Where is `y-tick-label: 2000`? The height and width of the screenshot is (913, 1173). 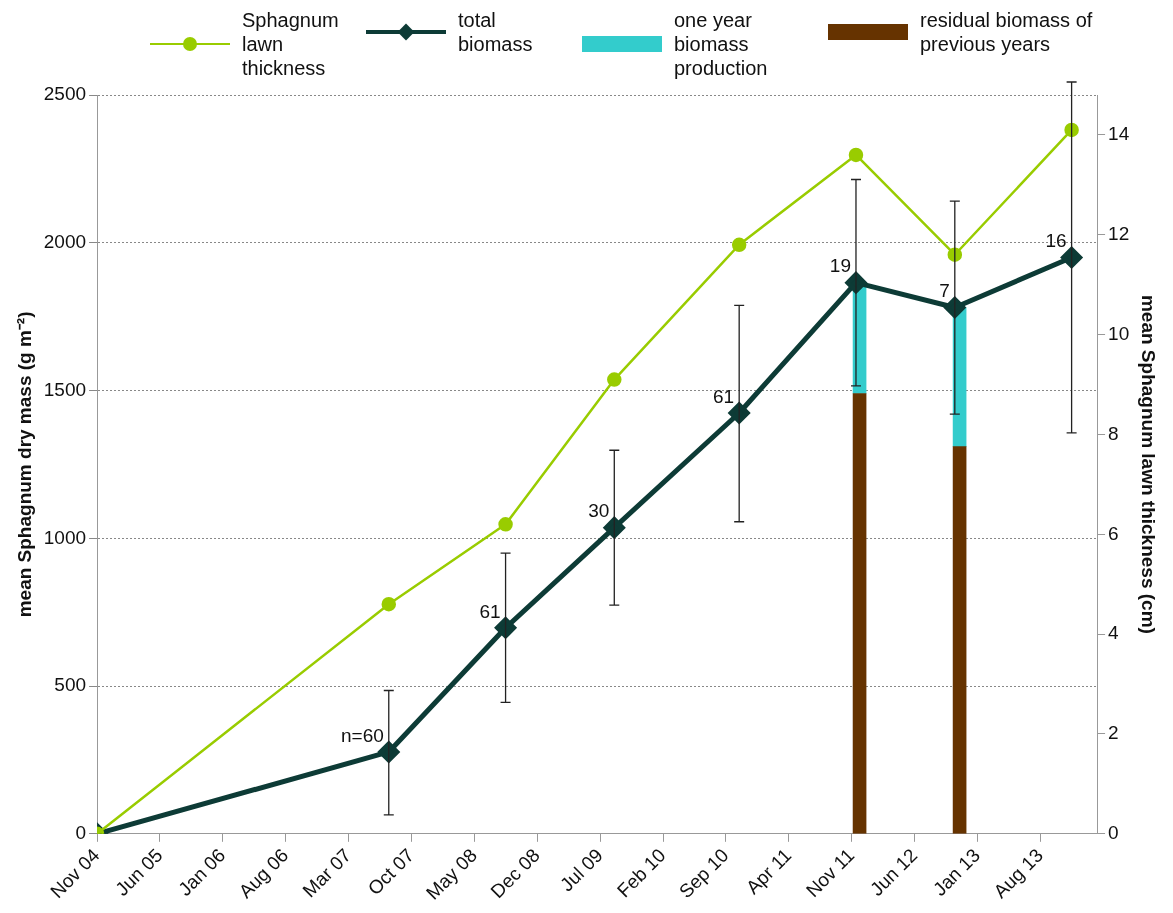
y-tick-label: 2000 is located at coordinates (65, 241).